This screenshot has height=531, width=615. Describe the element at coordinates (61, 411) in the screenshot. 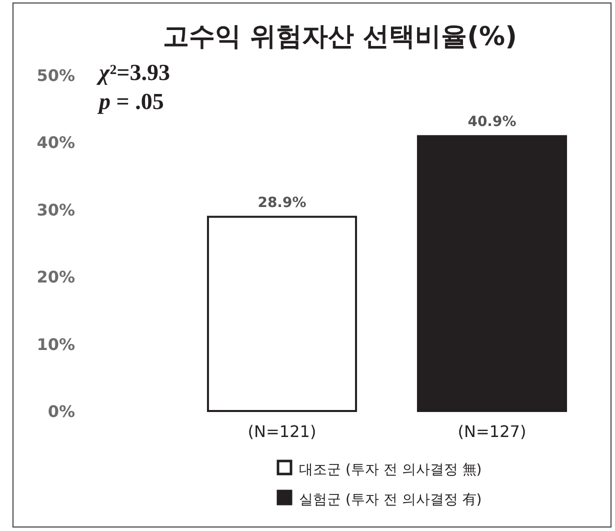

I see `ytick: 0%` at that location.